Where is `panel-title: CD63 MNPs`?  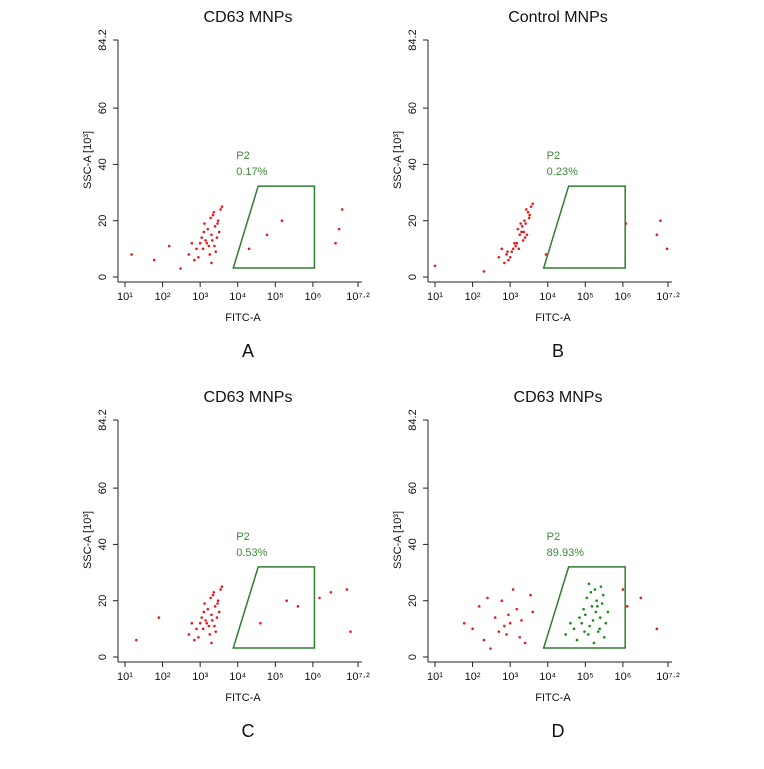 panel-title: CD63 MNPs is located at coordinates (558, 397).